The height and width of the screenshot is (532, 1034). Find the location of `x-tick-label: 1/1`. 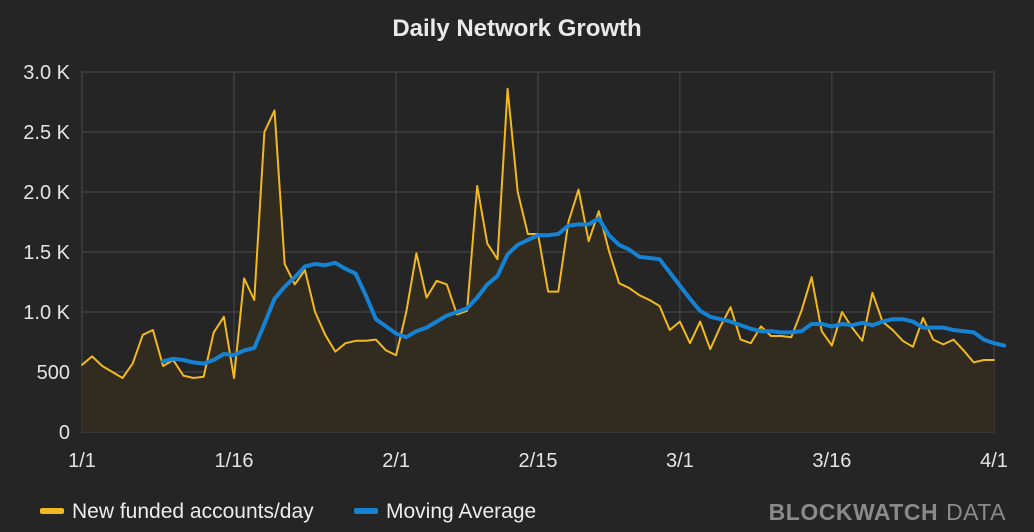

x-tick-label: 1/1 is located at coordinates (82, 461).